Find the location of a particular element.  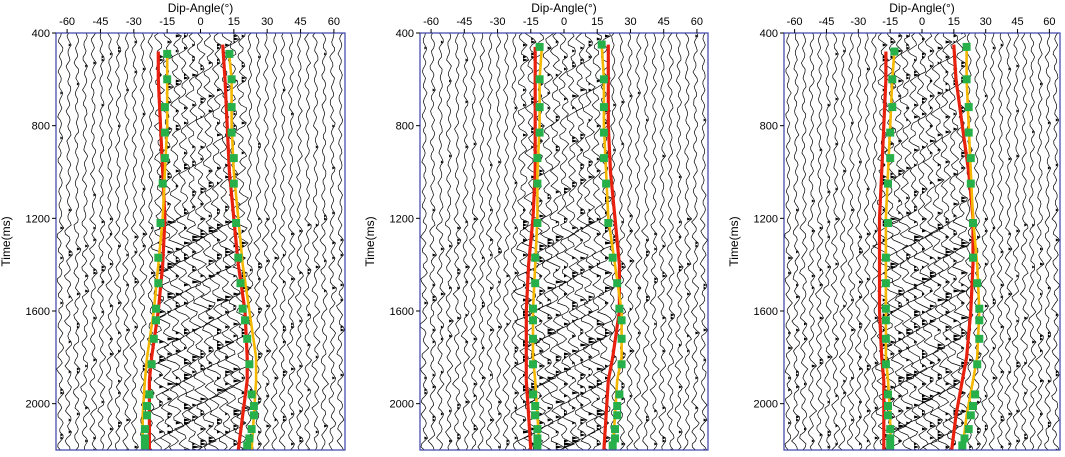

series-layer is located at coordinates (199, 247).